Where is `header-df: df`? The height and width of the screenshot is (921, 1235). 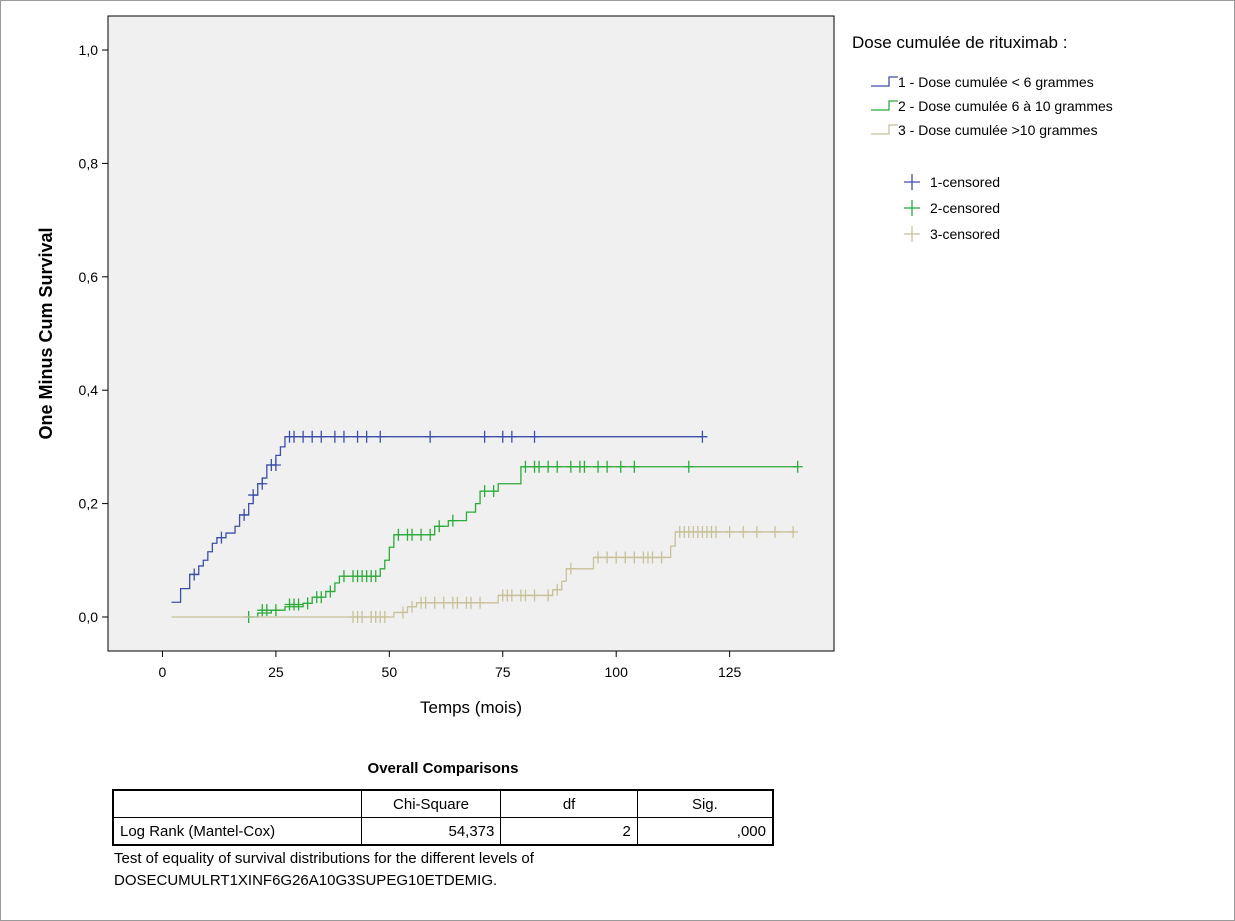 header-df: df is located at coordinates (569, 803).